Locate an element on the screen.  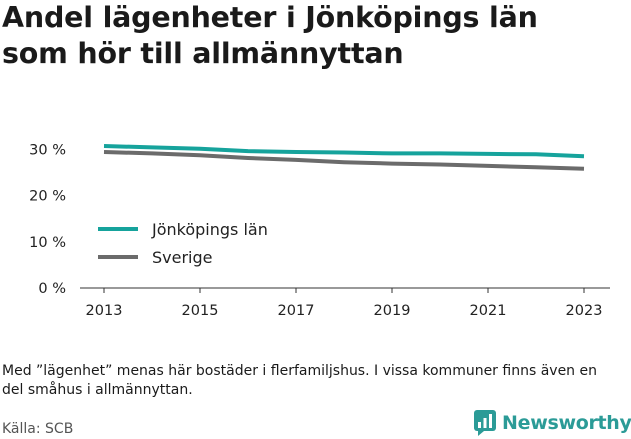
legend-label: Jönköpings län is located at coordinates (209, 229).